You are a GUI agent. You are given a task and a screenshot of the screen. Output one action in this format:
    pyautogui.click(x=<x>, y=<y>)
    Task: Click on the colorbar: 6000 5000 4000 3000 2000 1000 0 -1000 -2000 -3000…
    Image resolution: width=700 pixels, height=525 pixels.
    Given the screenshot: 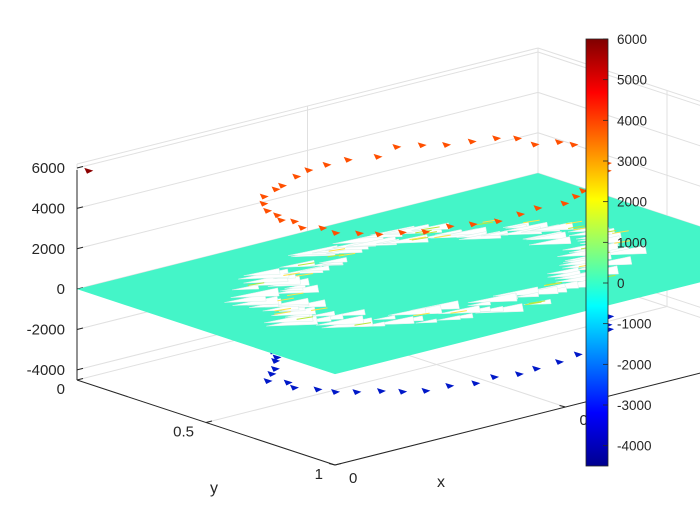 What is the action you would take?
    pyautogui.click(x=618, y=249)
    